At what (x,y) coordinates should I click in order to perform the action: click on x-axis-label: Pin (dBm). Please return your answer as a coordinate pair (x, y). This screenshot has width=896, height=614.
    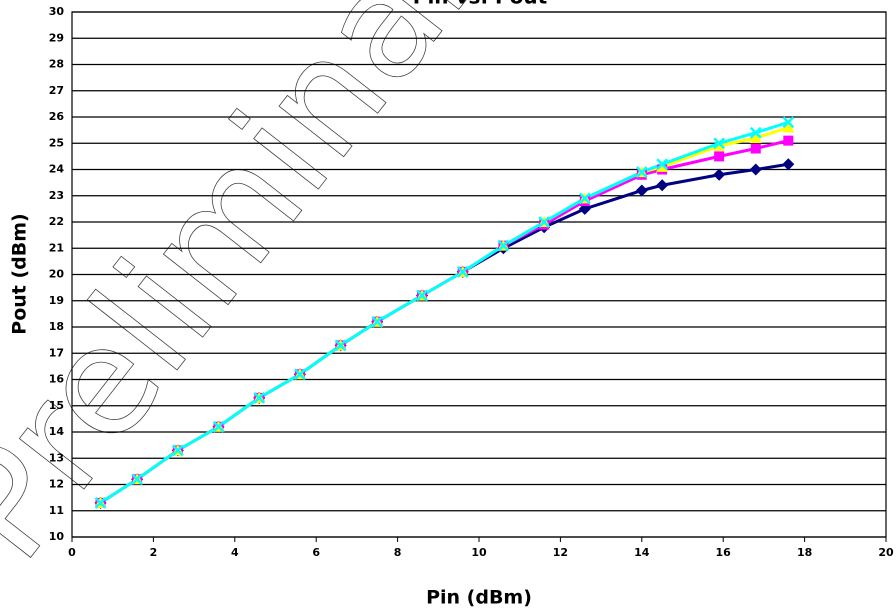
    Looking at the image, I should click on (479, 598).